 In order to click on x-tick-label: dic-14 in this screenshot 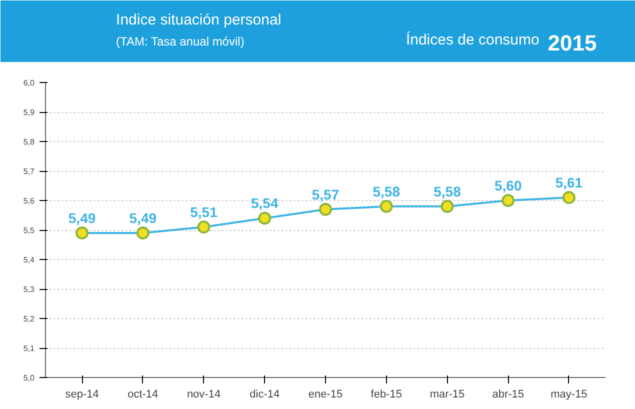, I will do `click(265, 394)`.